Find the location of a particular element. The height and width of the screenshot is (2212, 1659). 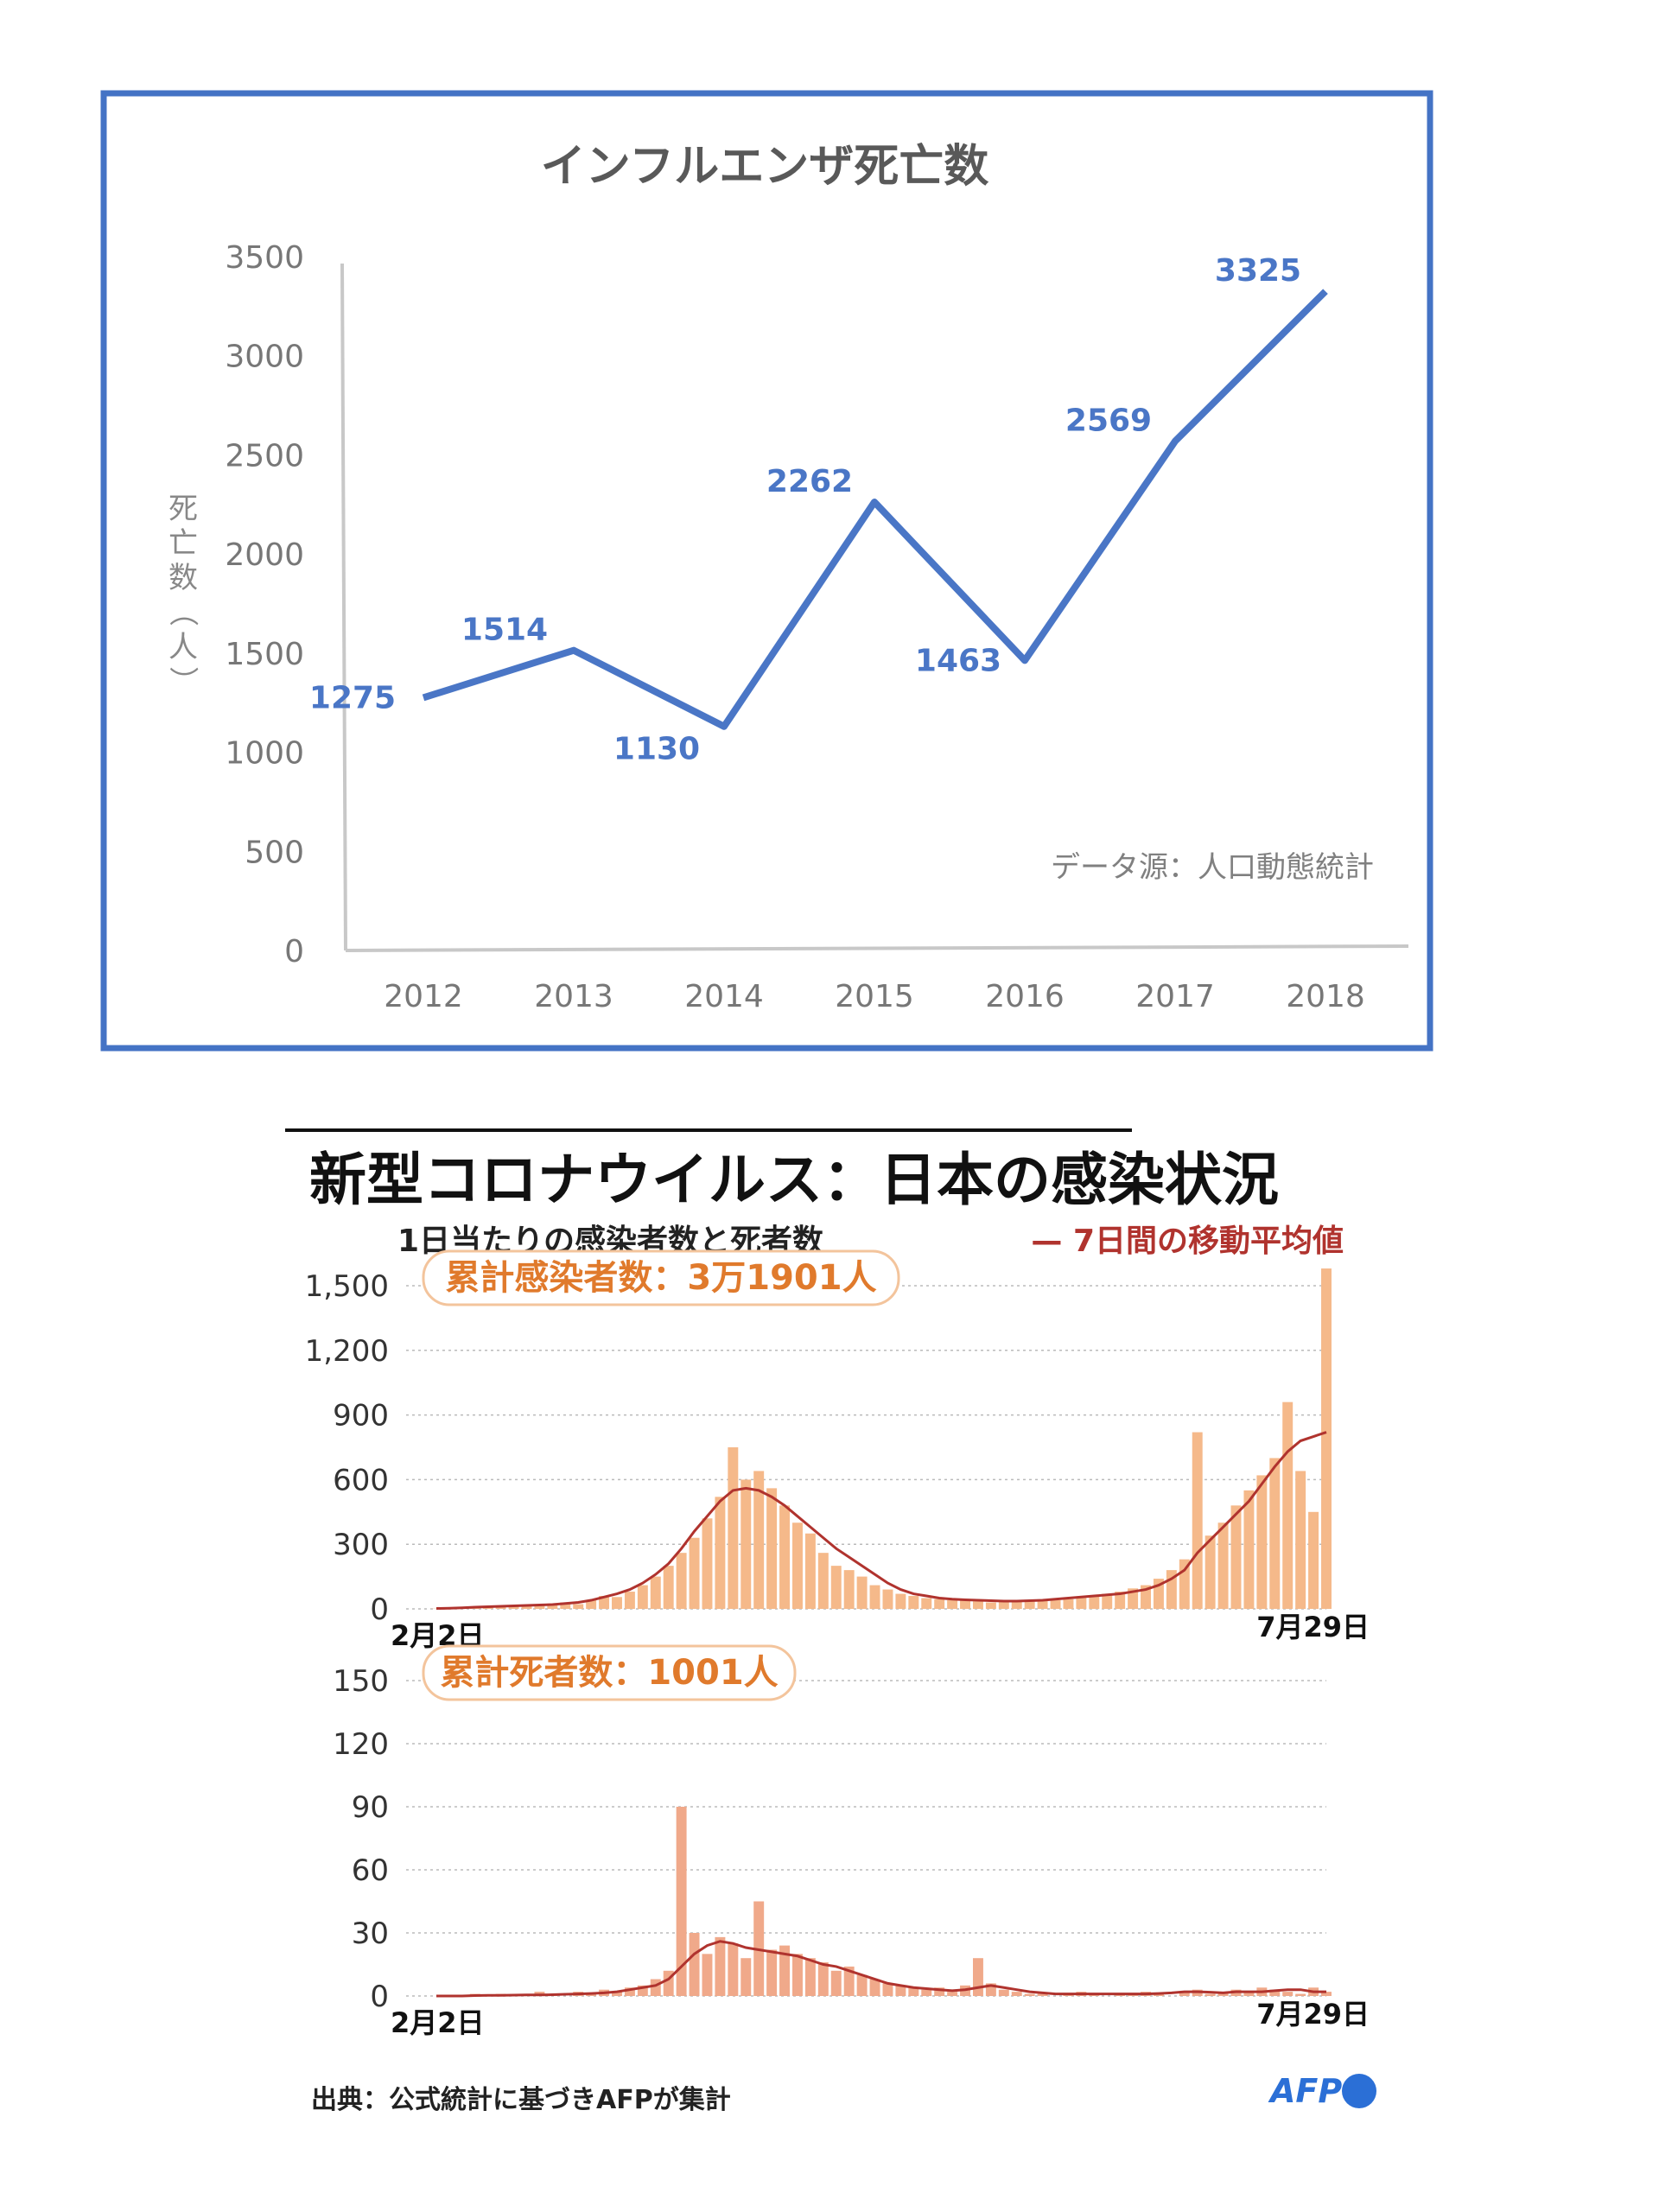

covid-title: 新型コロナウイルス：日本の感染状況 is located at coordinates (794, 1180).